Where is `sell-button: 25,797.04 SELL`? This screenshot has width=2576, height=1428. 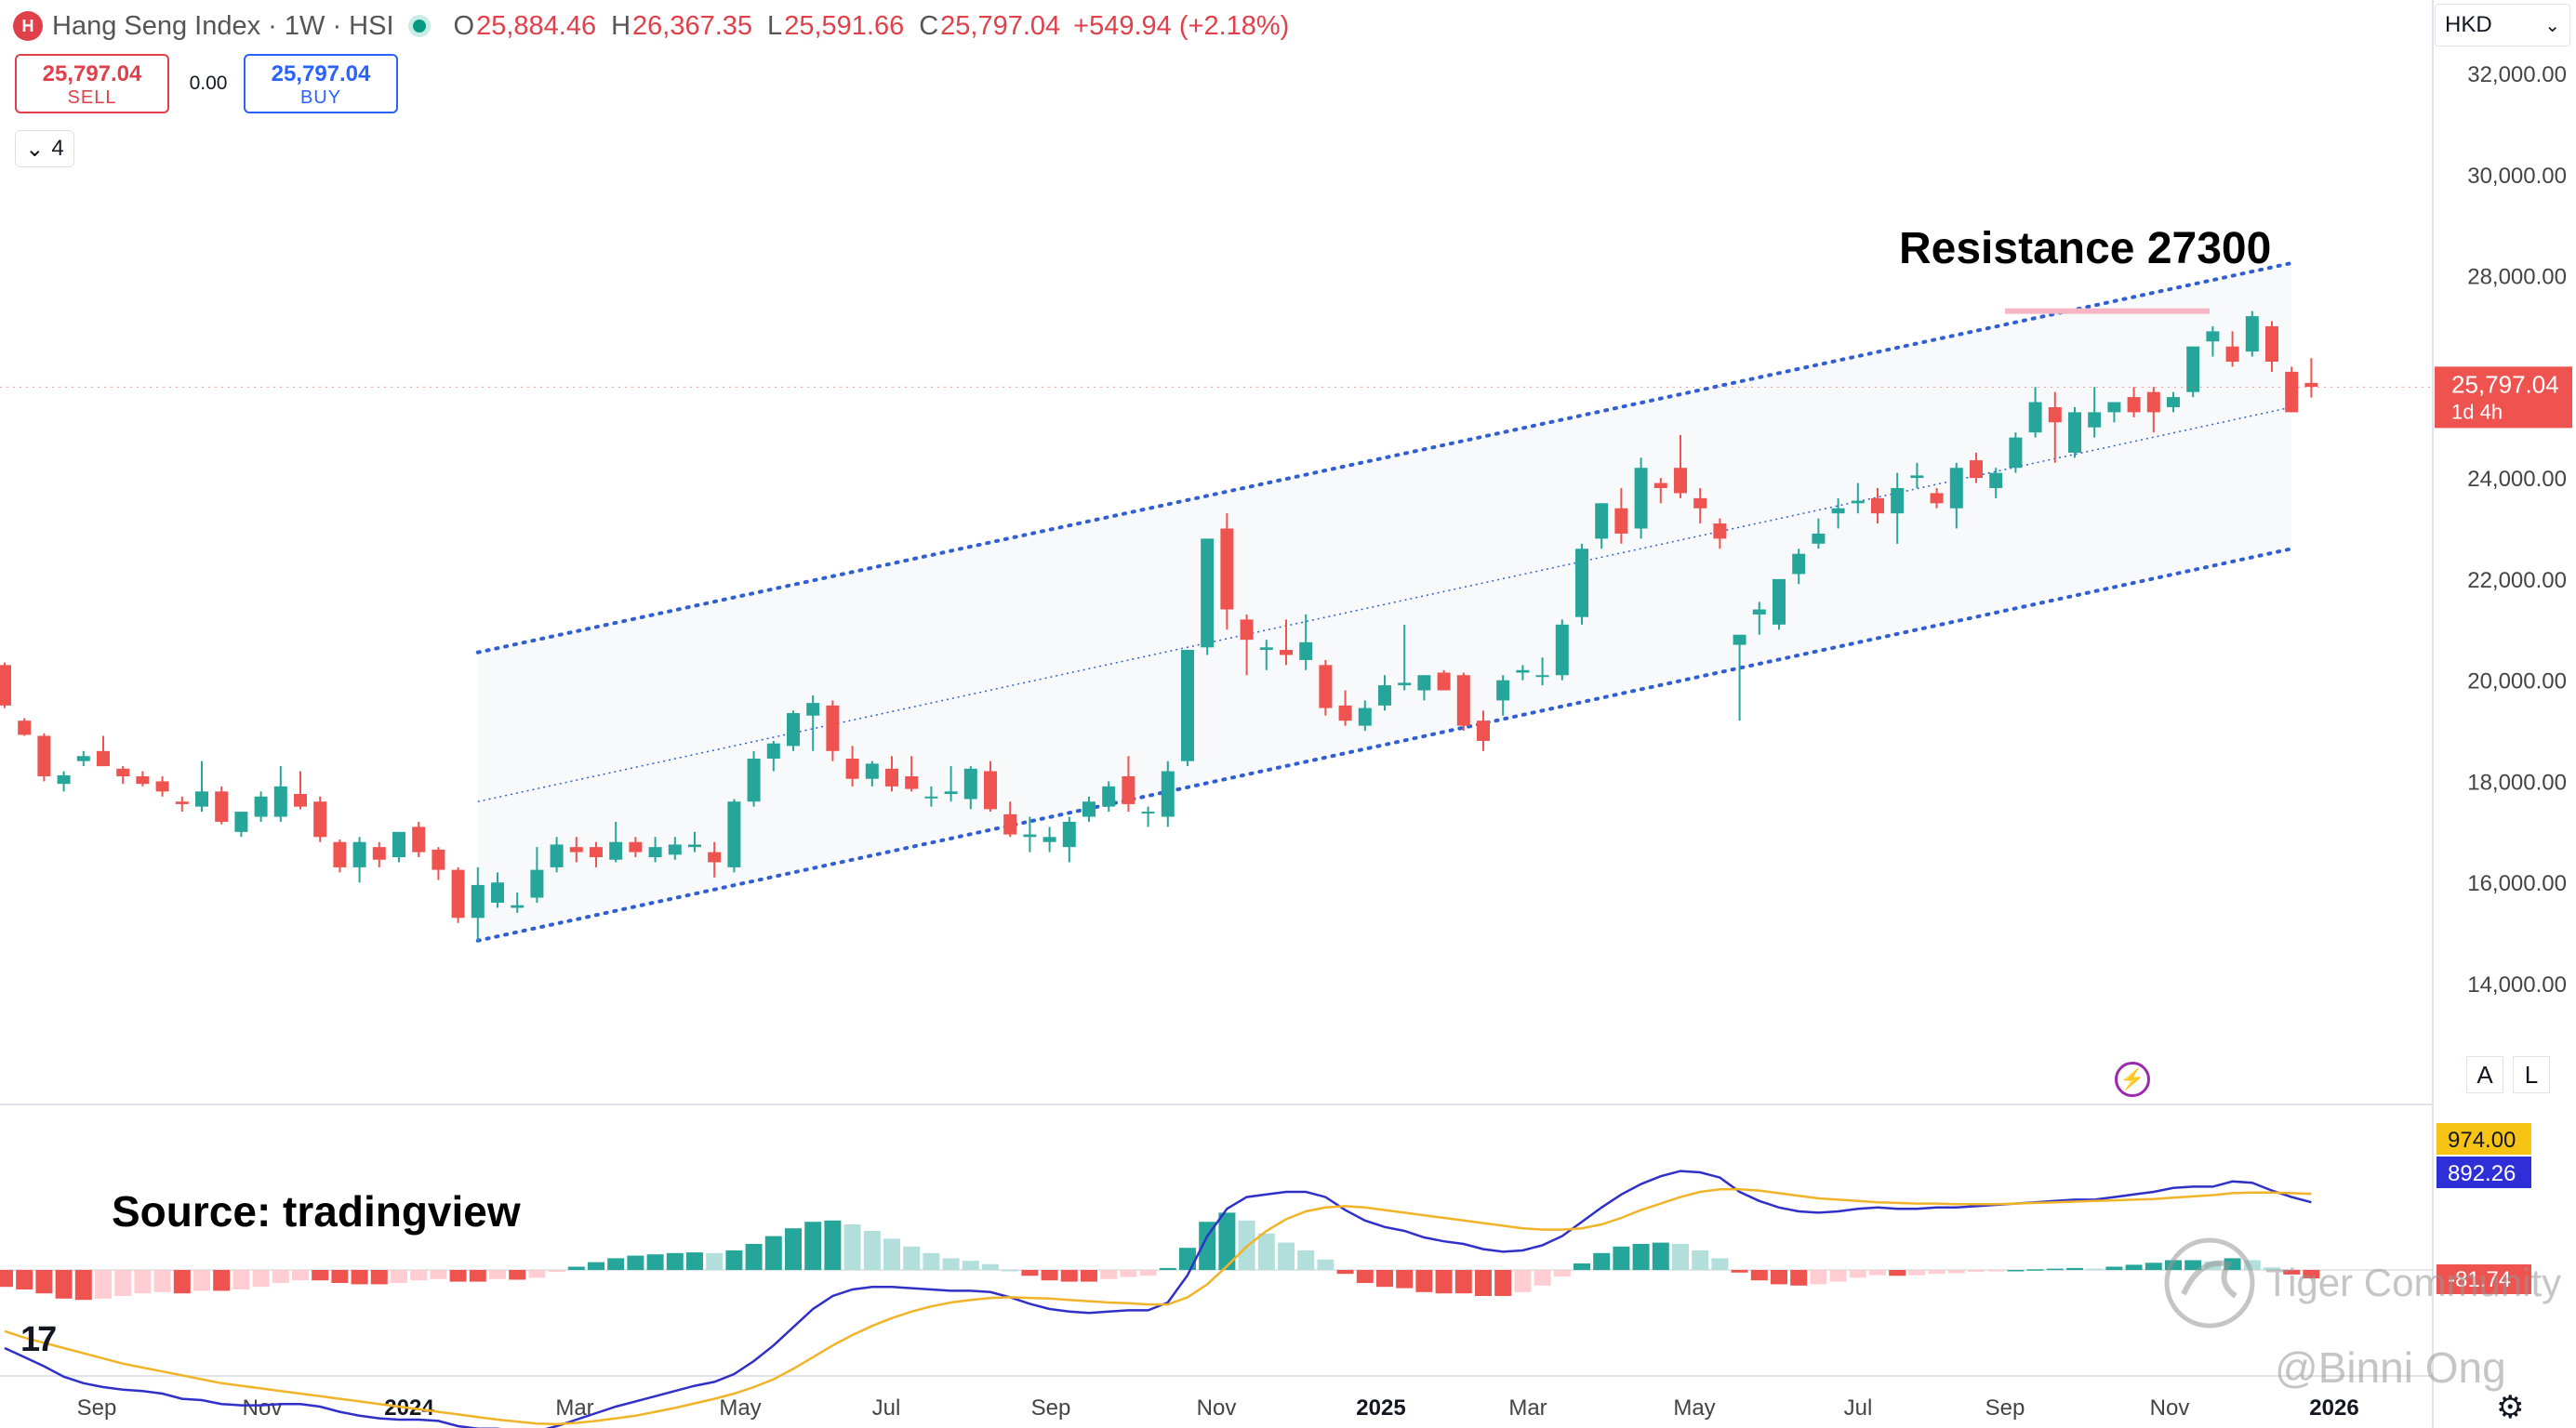 sell-button: 25,797.04 SELL is located at coordinates (92, 83).